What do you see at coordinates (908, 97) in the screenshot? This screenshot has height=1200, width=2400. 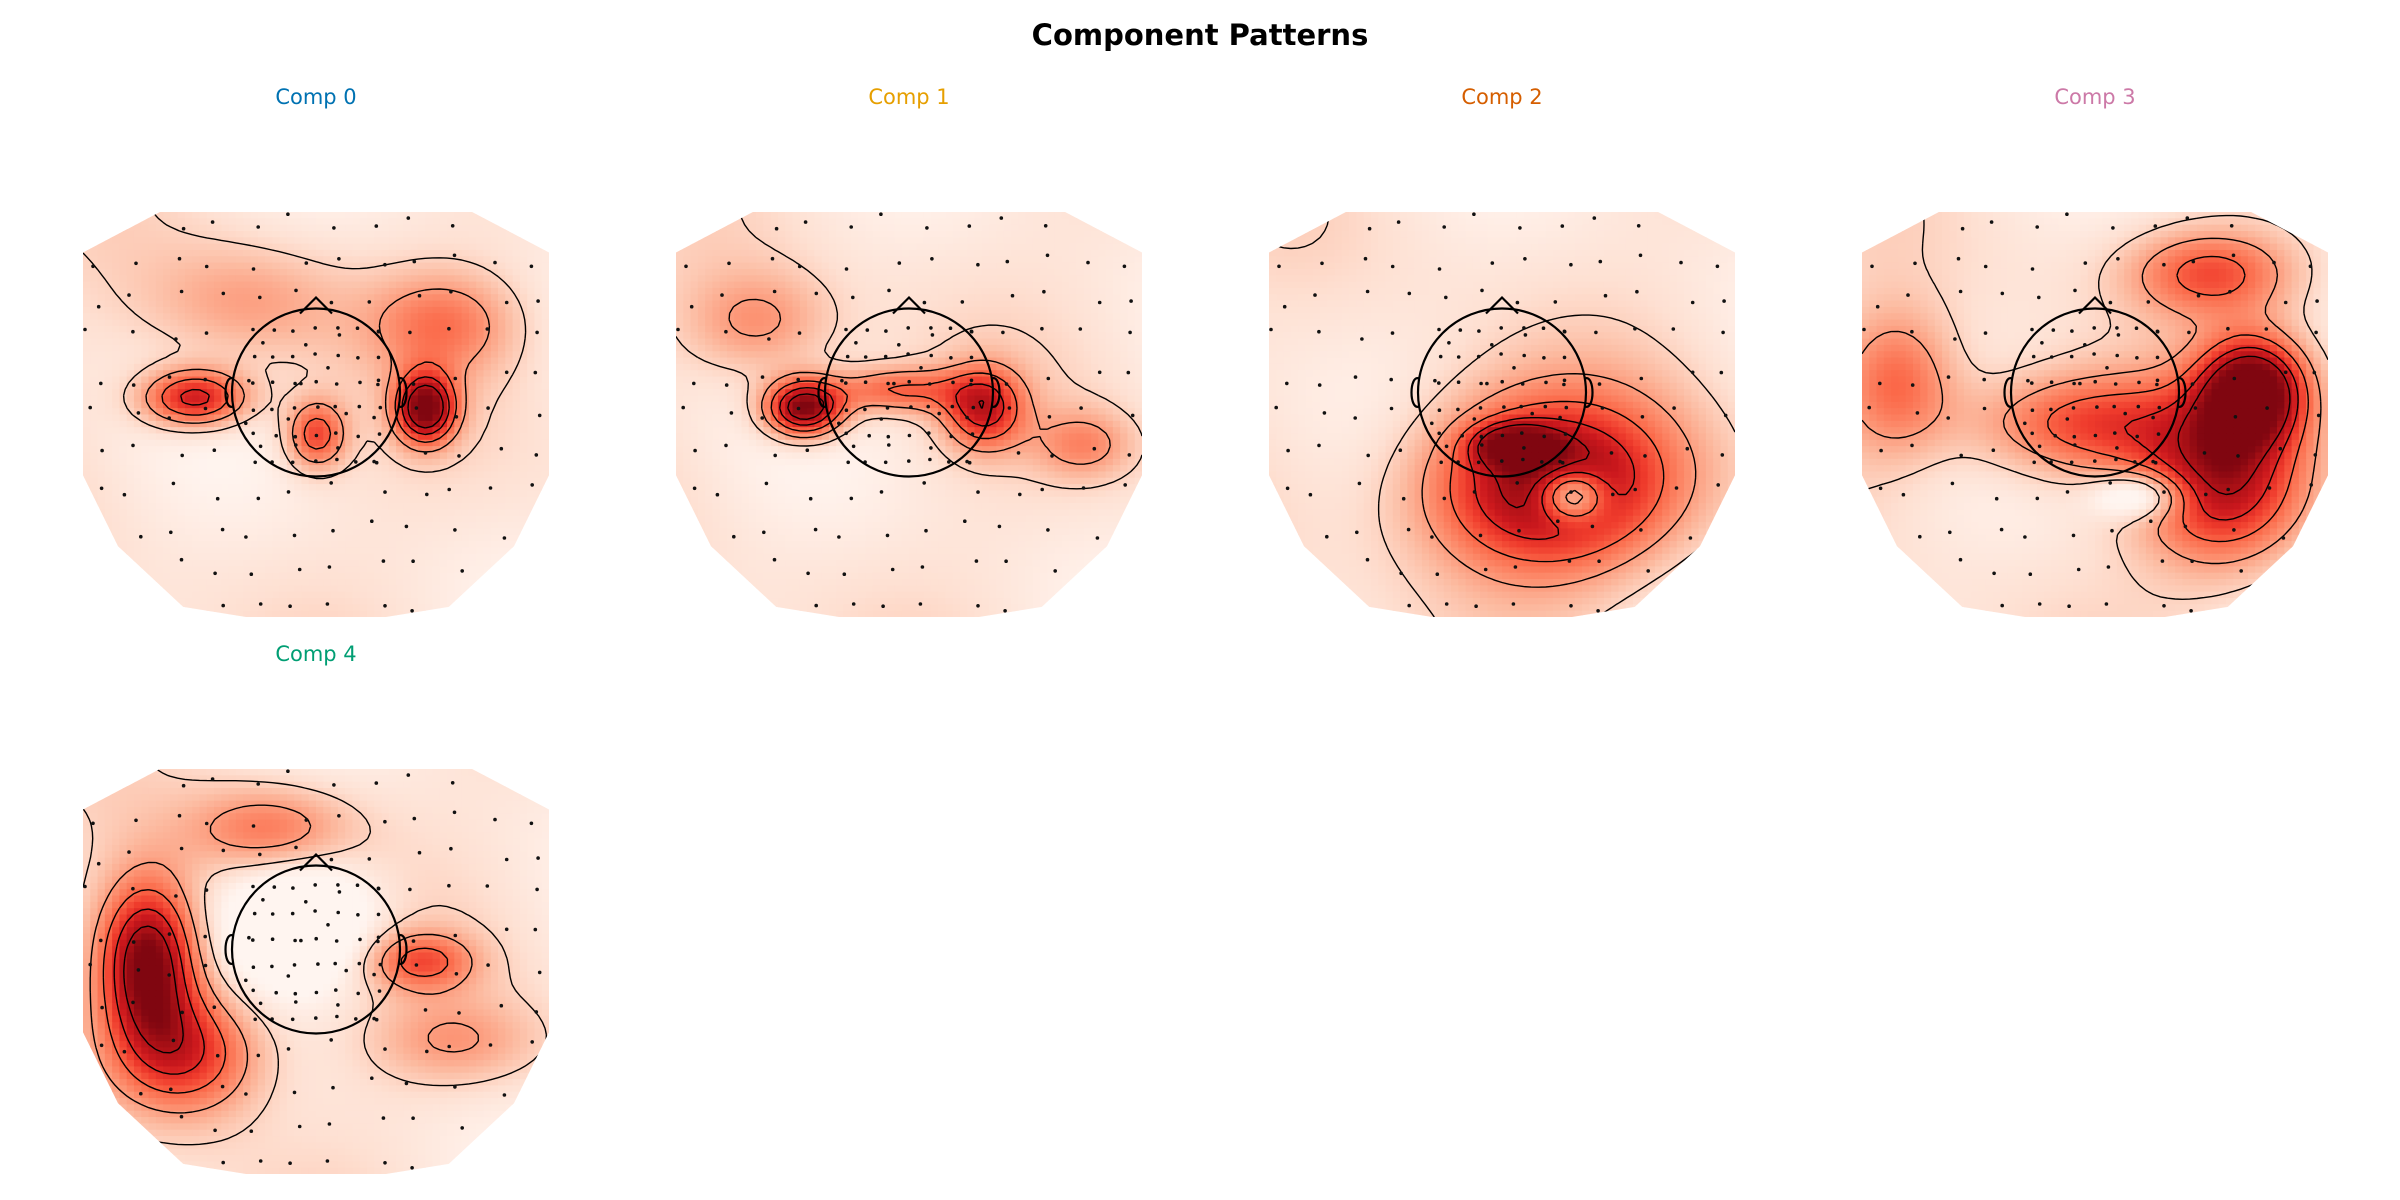 I see `panel-title: Comp 1` at bounding box center [908, 97].